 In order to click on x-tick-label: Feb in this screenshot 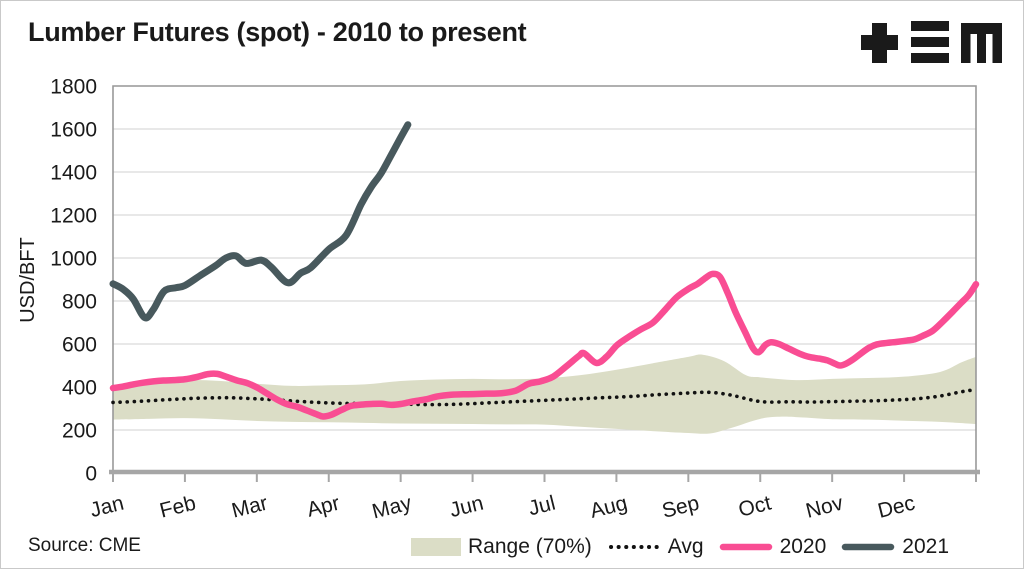, I will do `click(177, 507)`.